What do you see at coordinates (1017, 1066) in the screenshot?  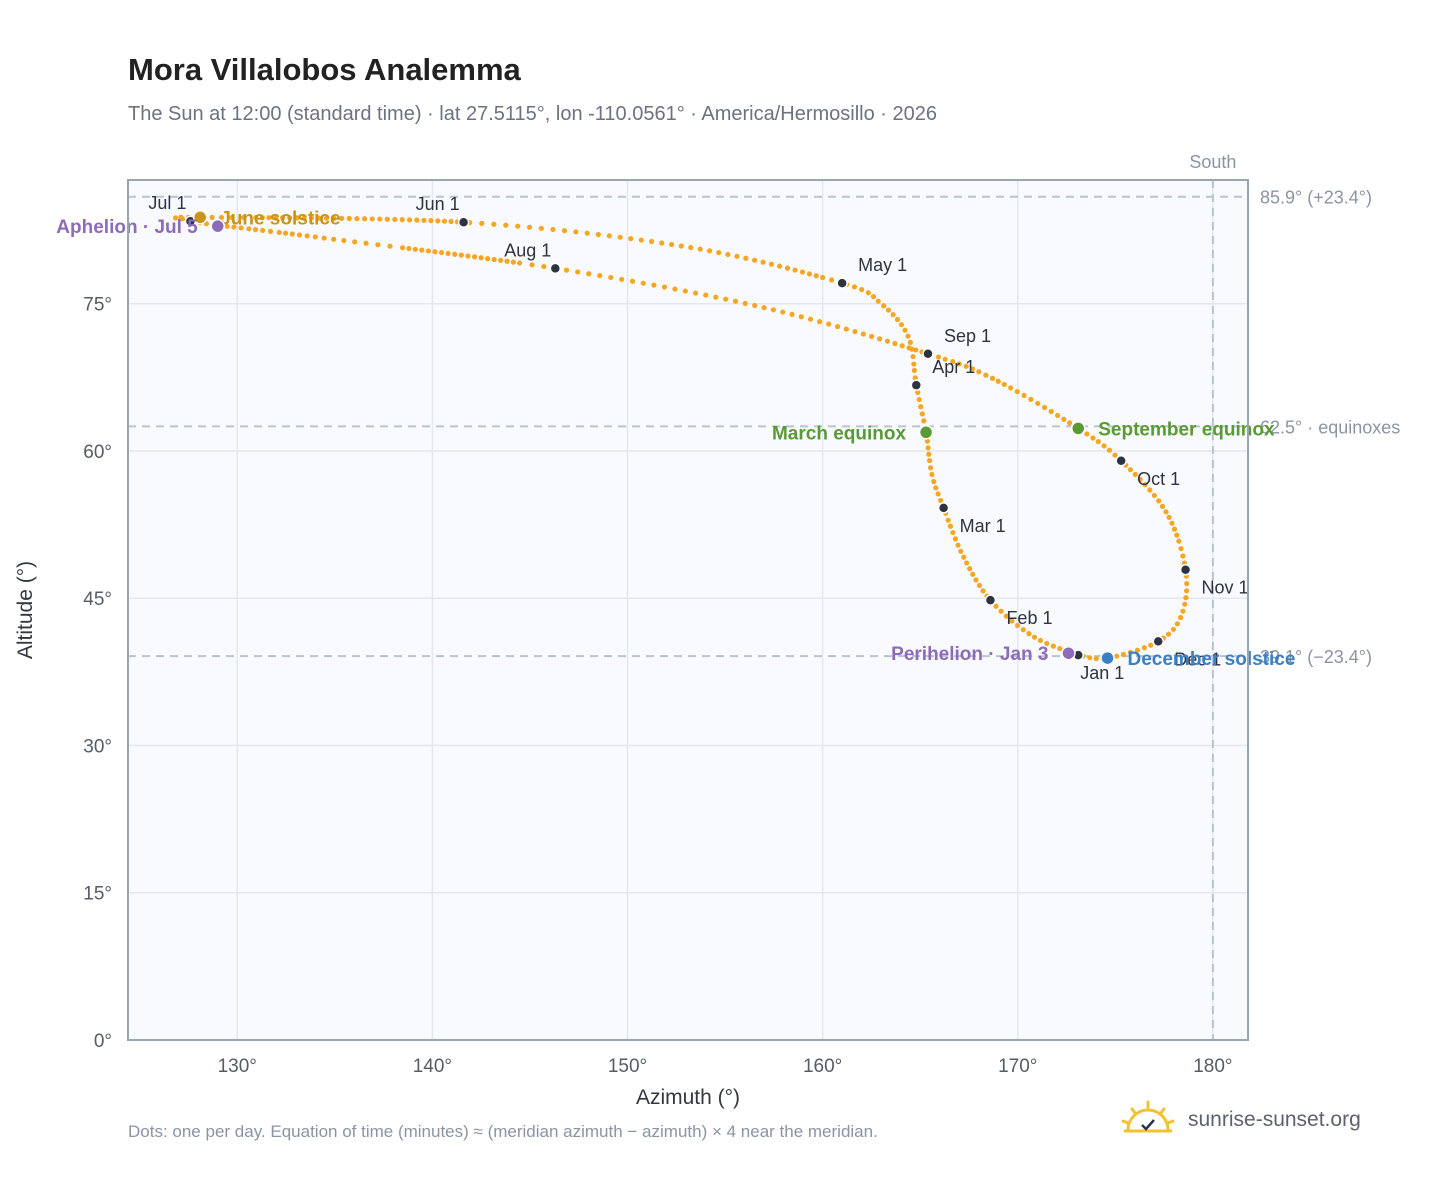 I see `x-tick-label: 170°` at bounding box center [1017, 1066].